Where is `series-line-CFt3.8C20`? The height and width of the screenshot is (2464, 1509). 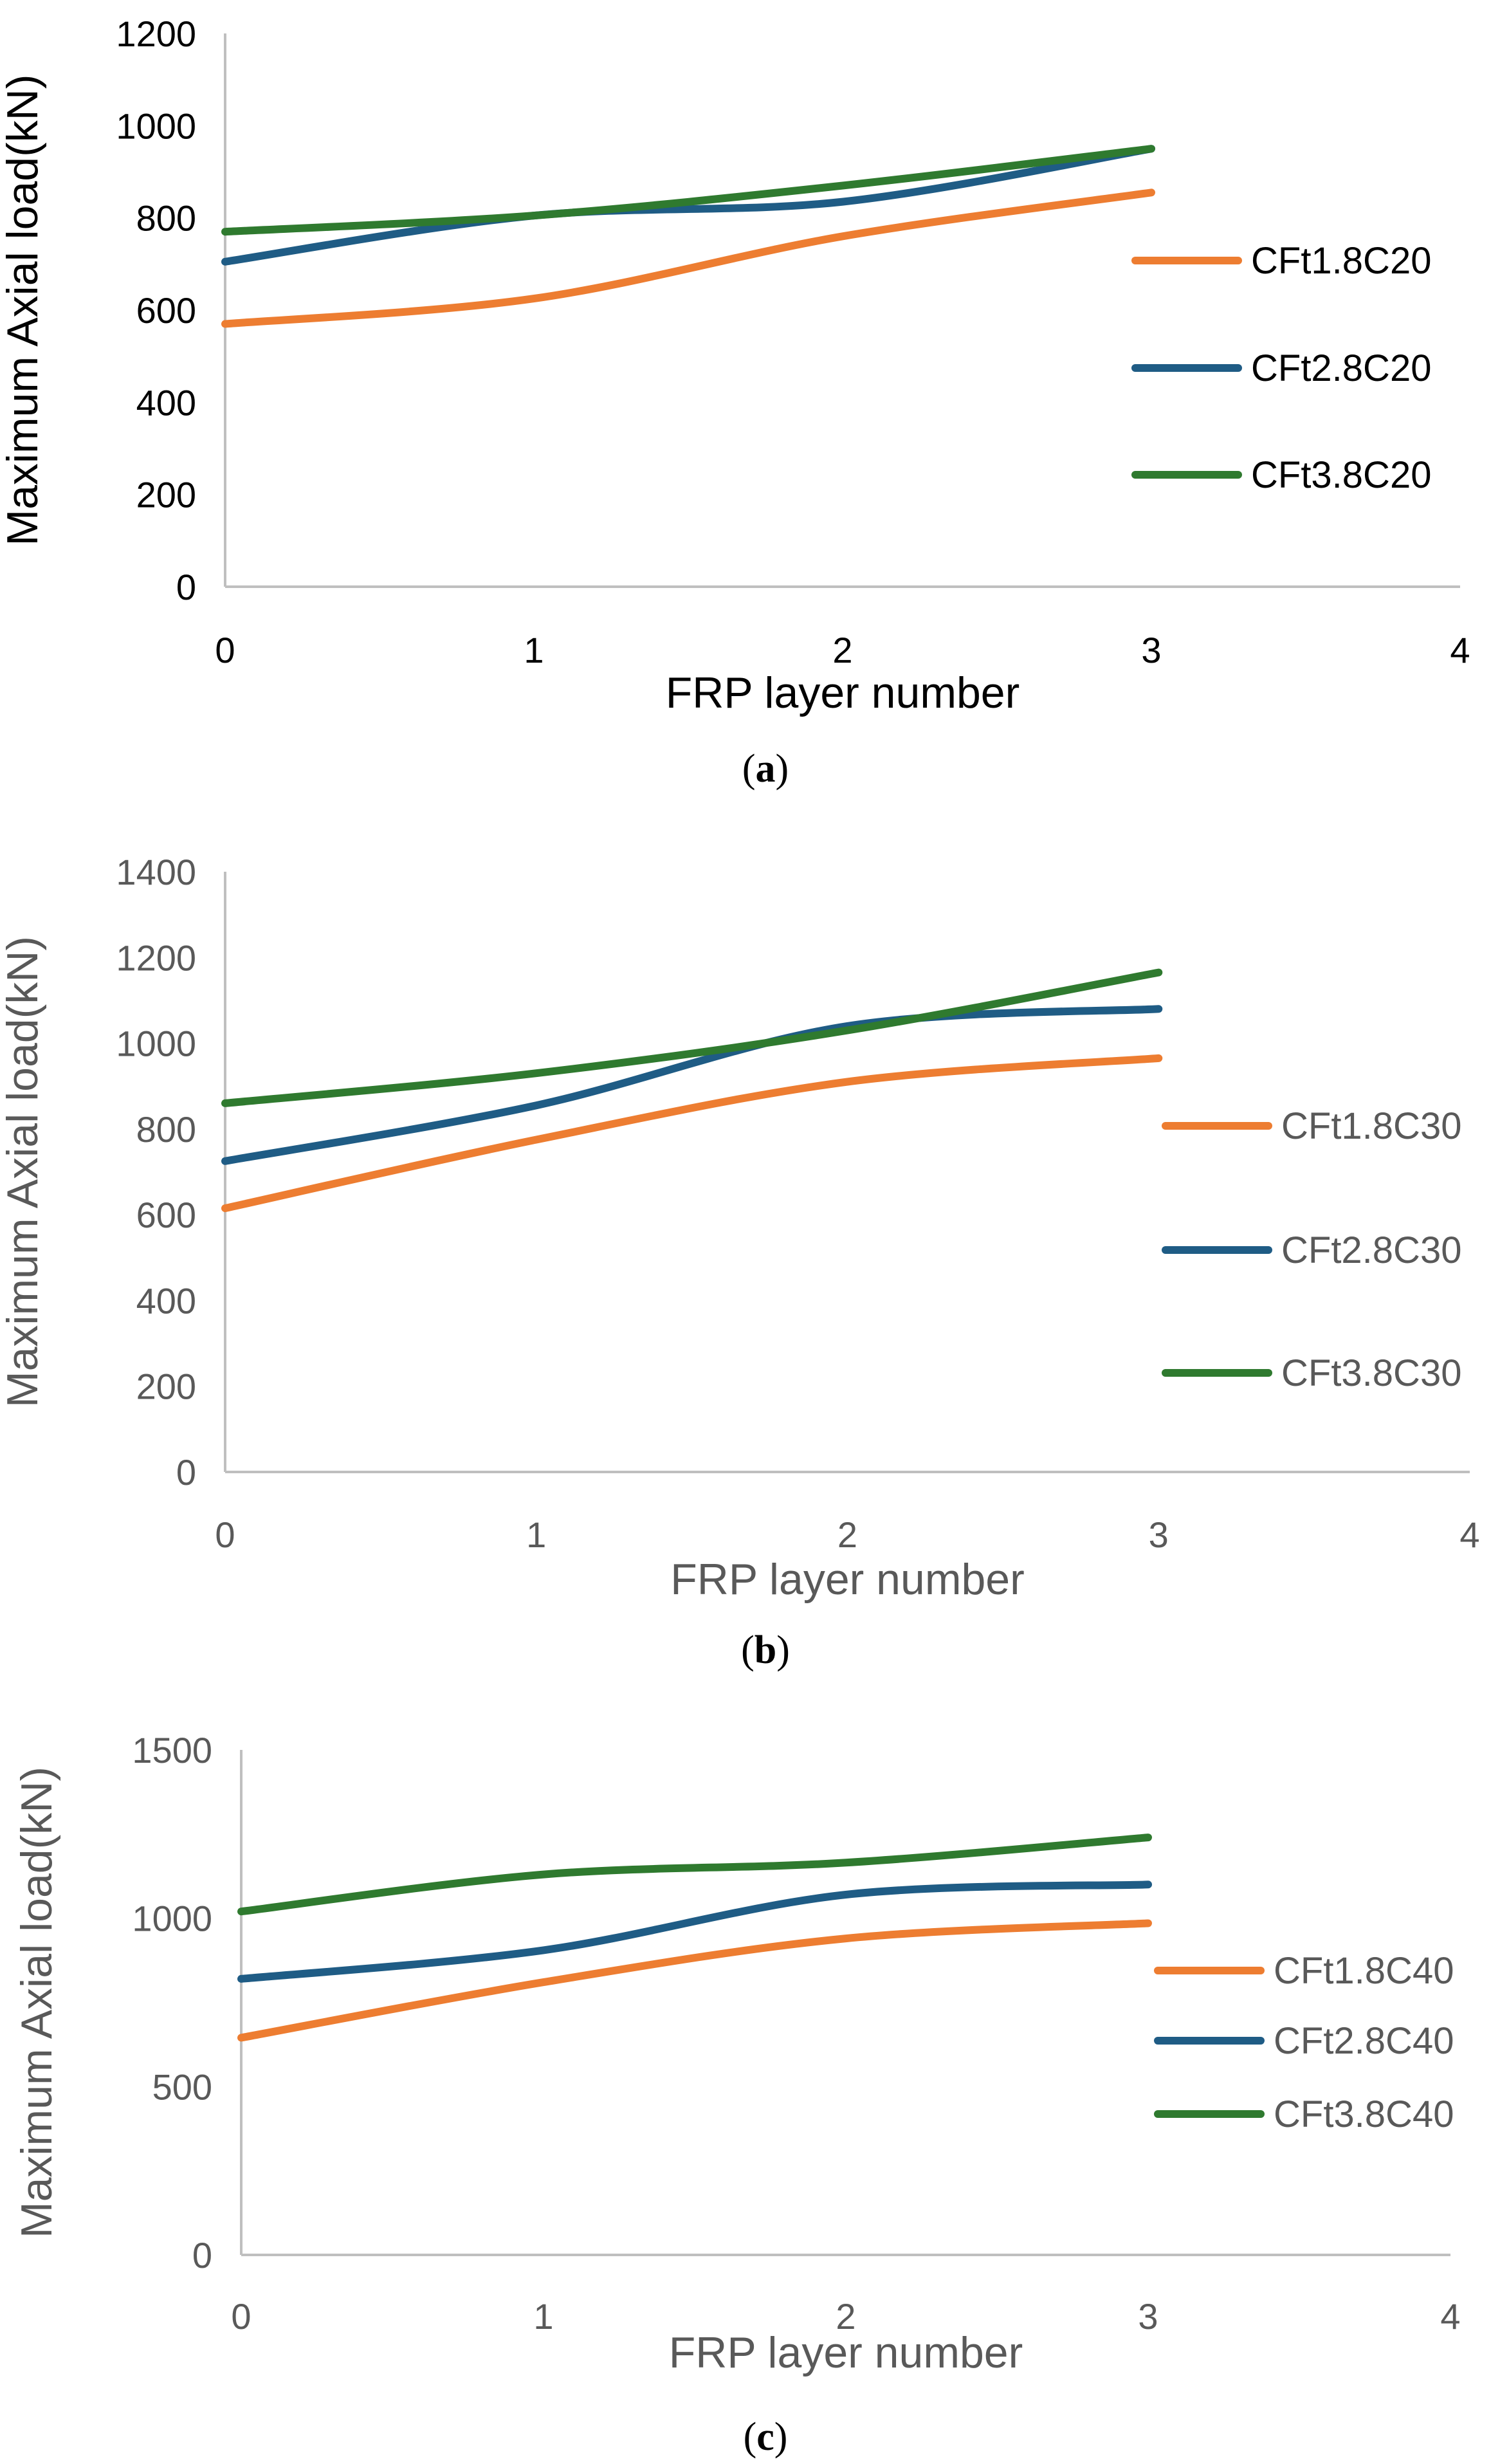 series-line-CFt3.8C20 is located at coordinates (688, 190).